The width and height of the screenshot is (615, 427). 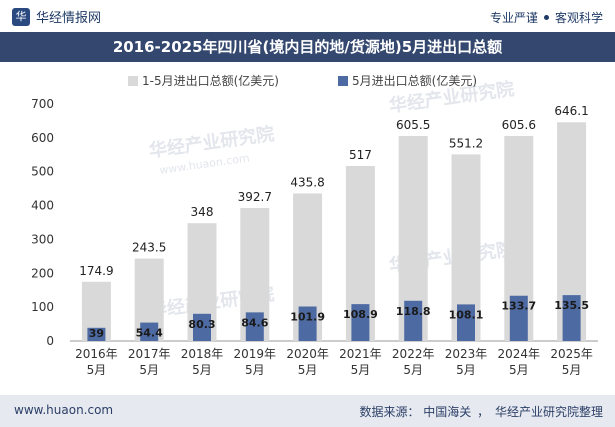 I want to click on data-label-may: 84.6, so click(x=254, y=322).